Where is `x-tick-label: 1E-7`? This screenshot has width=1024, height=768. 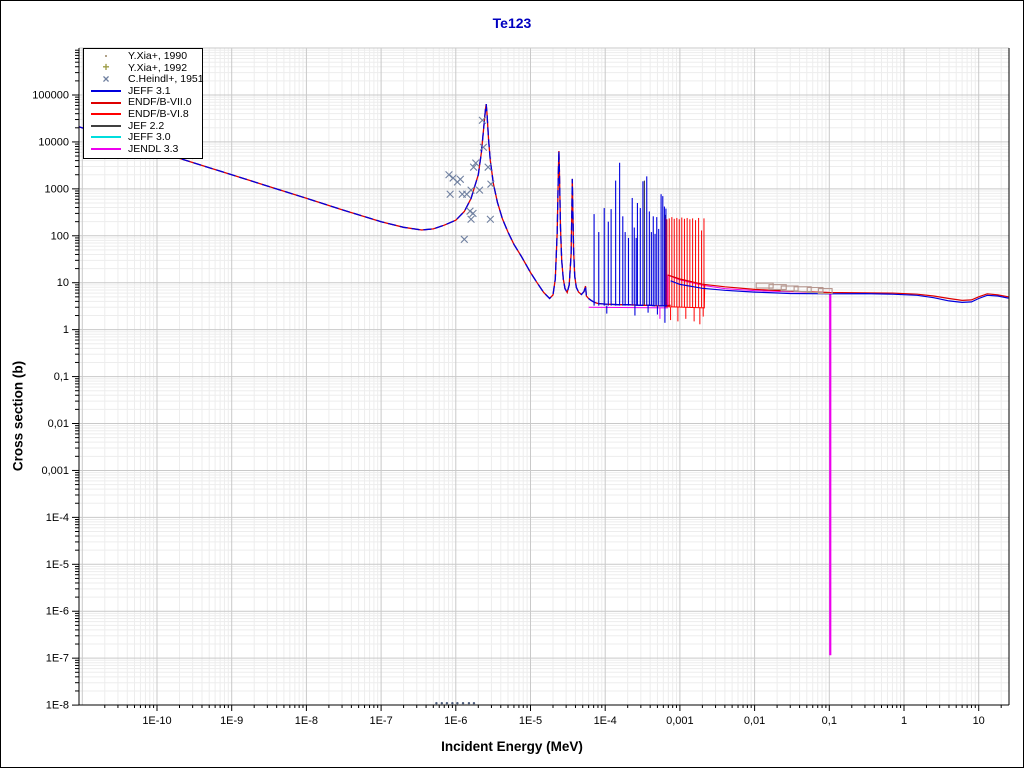
x-tick-label: 1E-7 is located at coordinates (380, 721).